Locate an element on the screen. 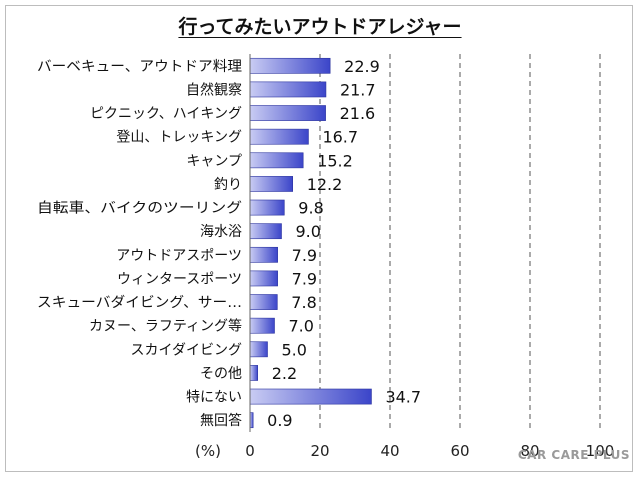 The height and width of the screenshot is (480, 640). value-label: 9.0 is located at coordinates (308, 231).